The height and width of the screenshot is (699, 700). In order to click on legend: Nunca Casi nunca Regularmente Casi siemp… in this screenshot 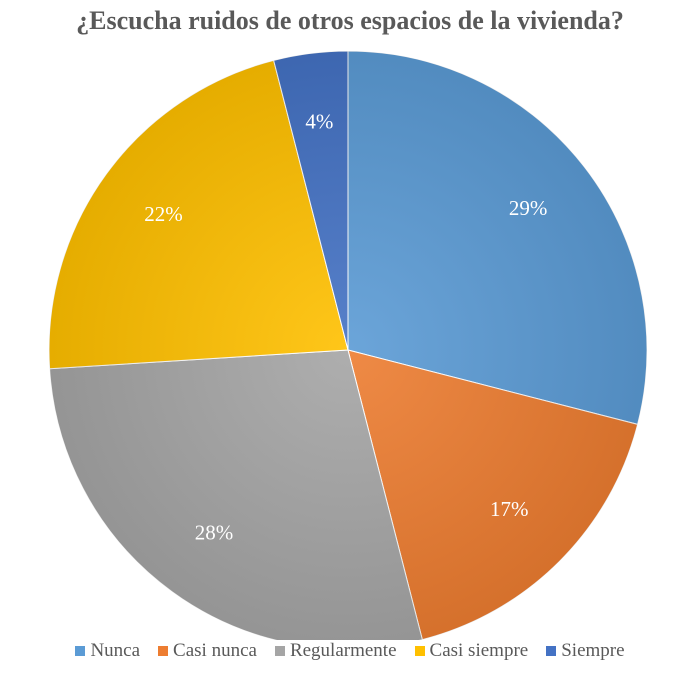, I will do `click(350, 651)`.